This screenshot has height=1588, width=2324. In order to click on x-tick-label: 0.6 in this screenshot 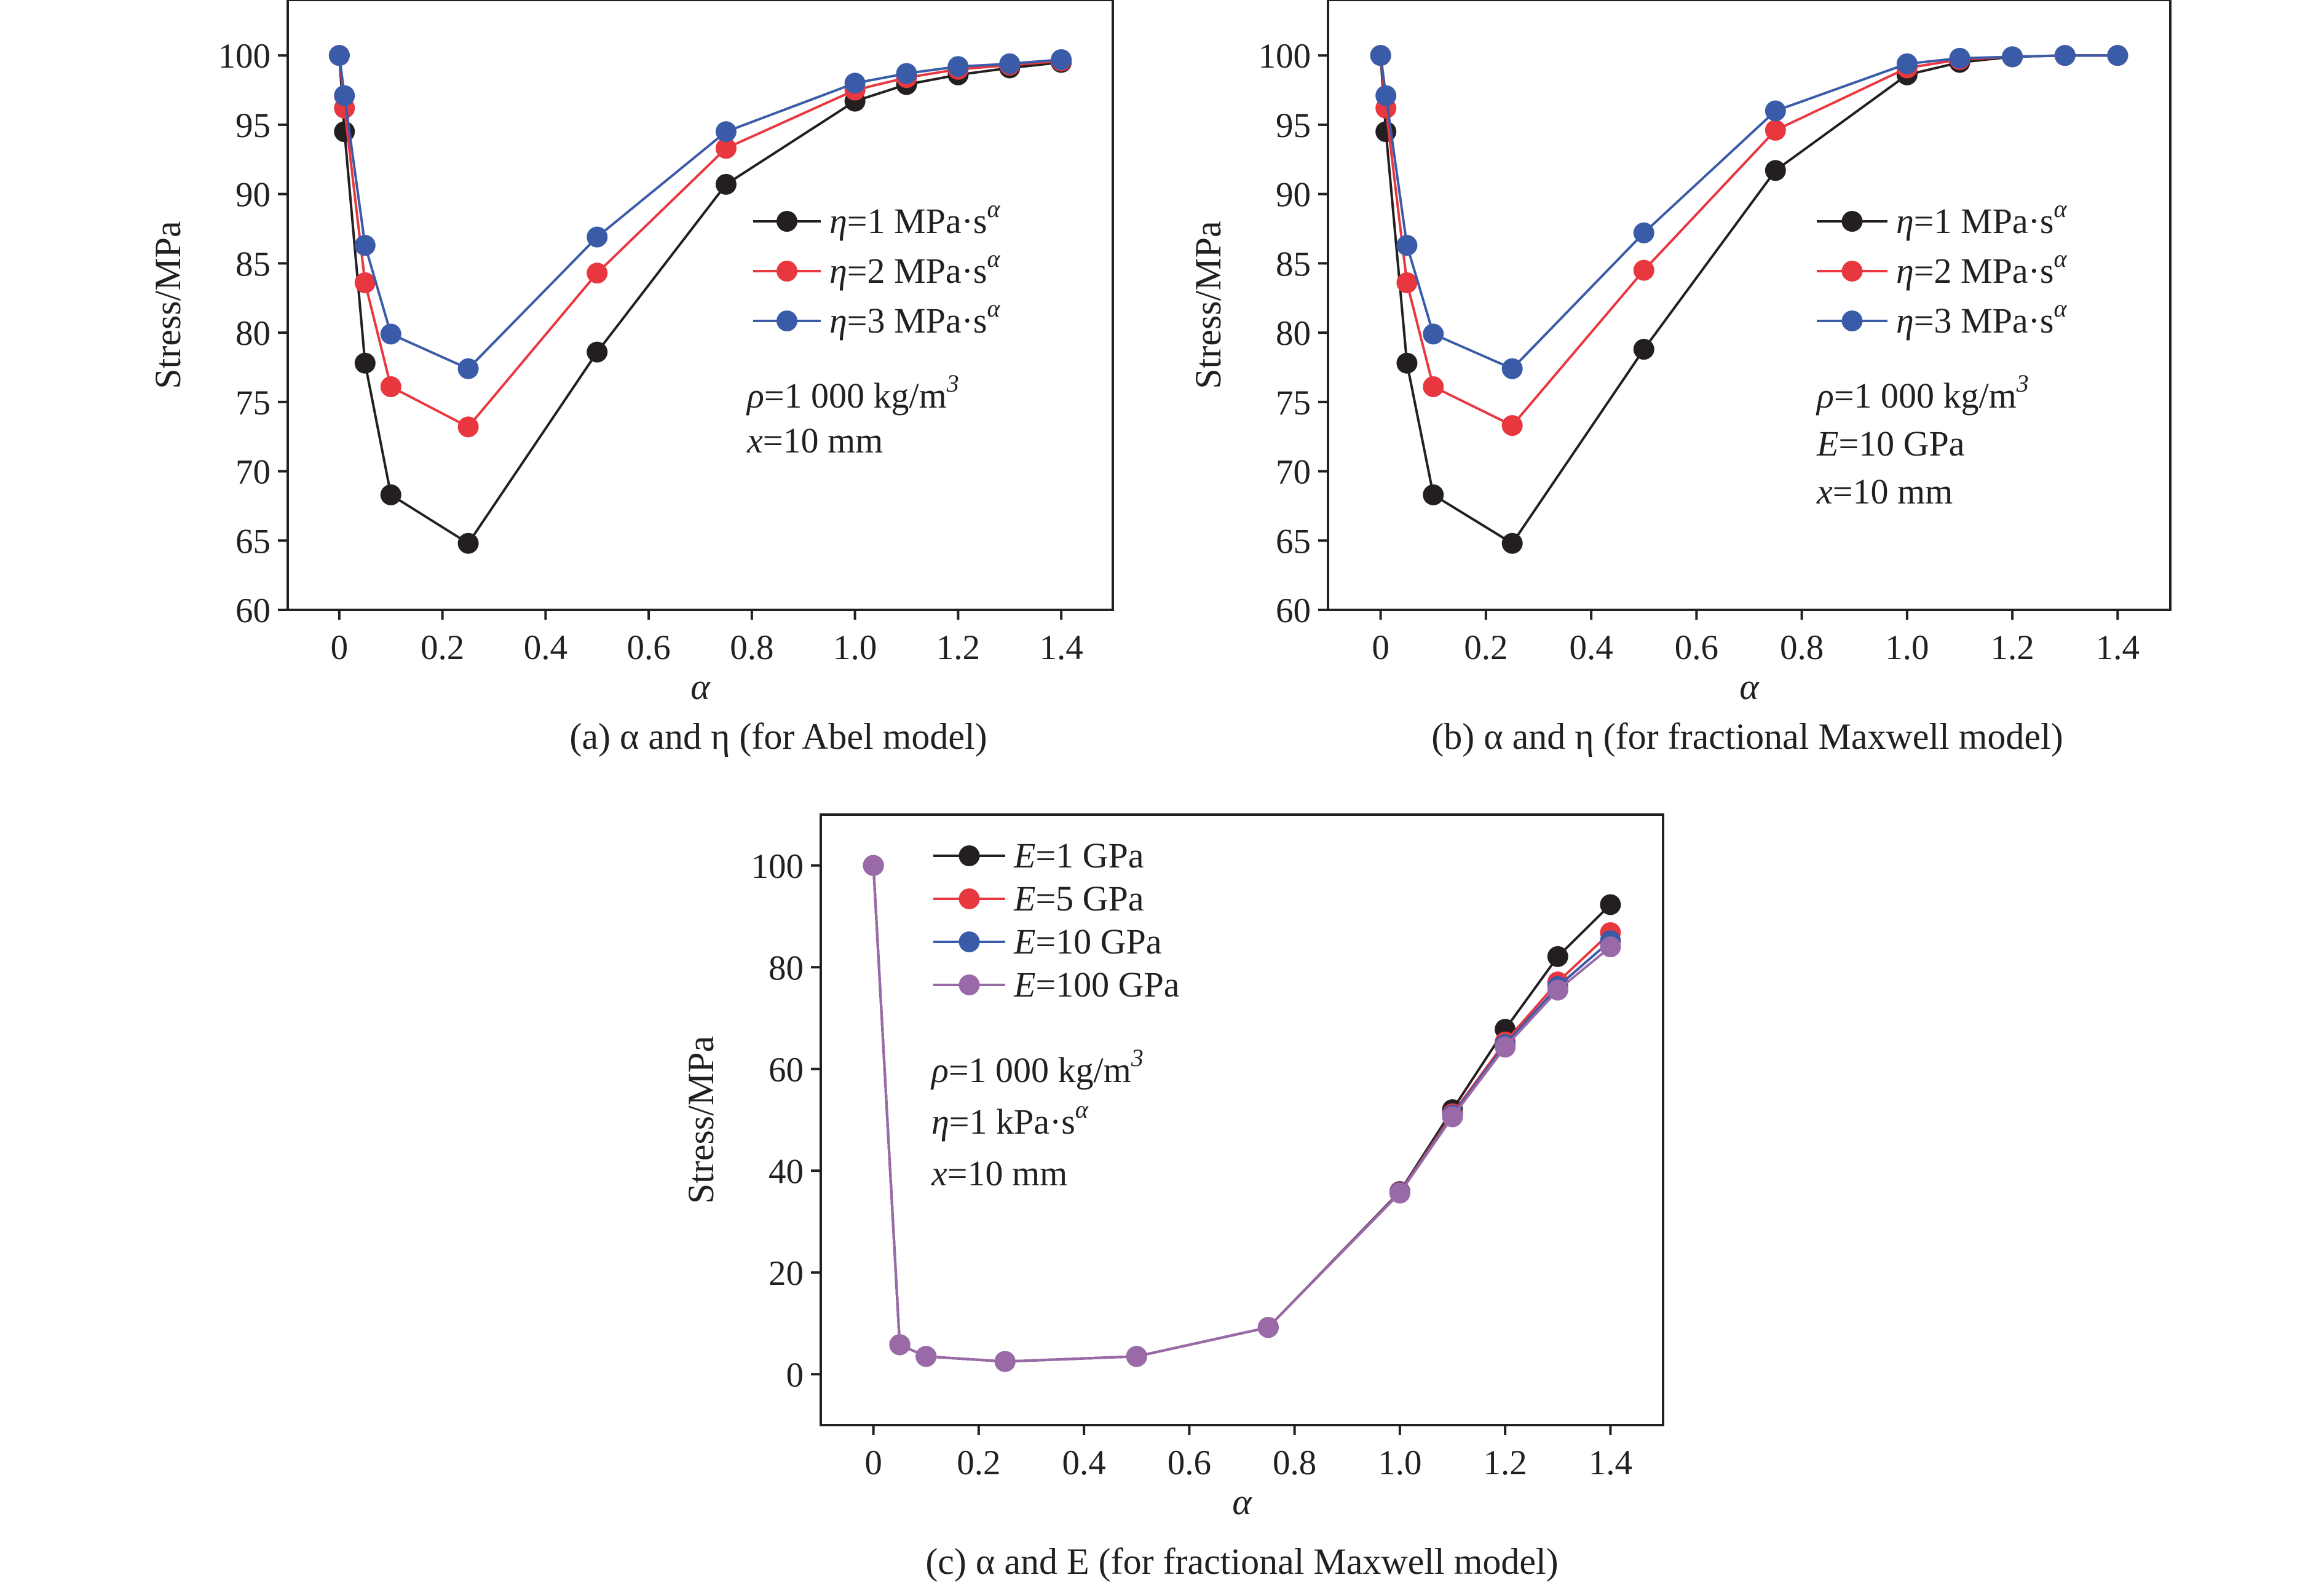, I will do `click(649, 647)`.